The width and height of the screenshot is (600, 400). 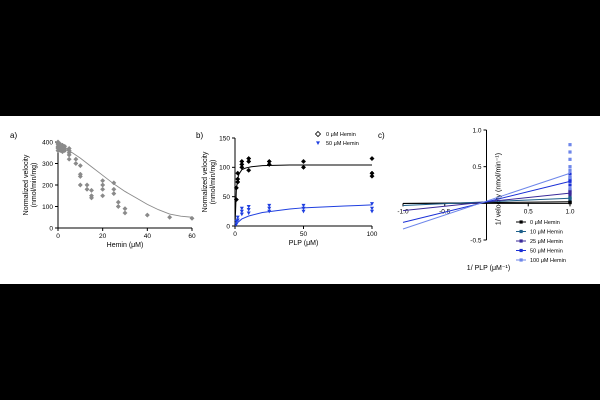 What do you see at coordinates (342, 144) in the screenshot?
I see `b-legend-label: 50 μM Hemin` at bounding box center [342, 144].